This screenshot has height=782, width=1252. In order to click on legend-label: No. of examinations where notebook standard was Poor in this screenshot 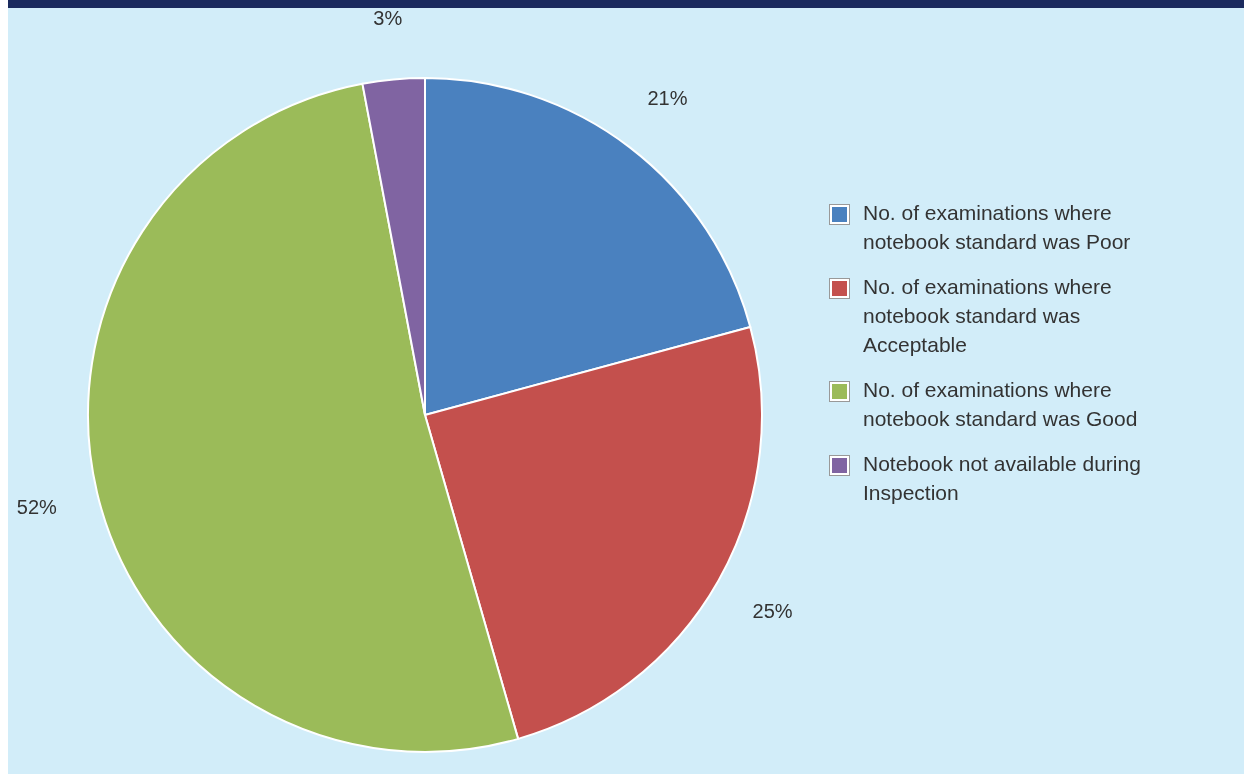, I will do `click(997, 227)`.